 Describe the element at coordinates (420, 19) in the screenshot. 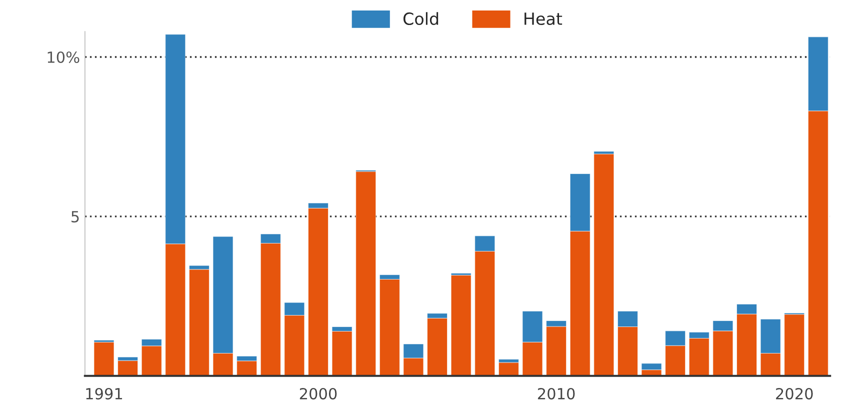

I see `legend-label: Cold` at that location.